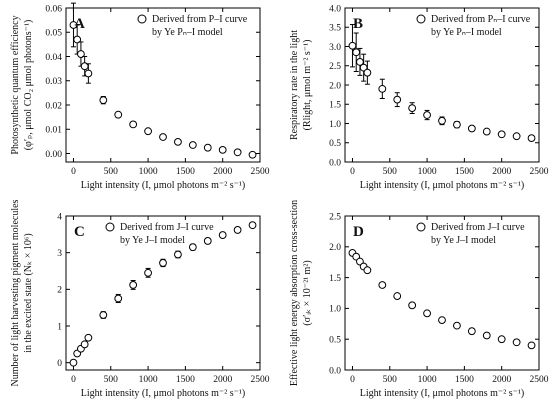 Image resolution: width=550 pixels, height=418 pixels. What do you see at coordinates (59, 364) in the screenshot?
I see `panel-c-y-tick-label: 0` at bounding box center [59, 364].